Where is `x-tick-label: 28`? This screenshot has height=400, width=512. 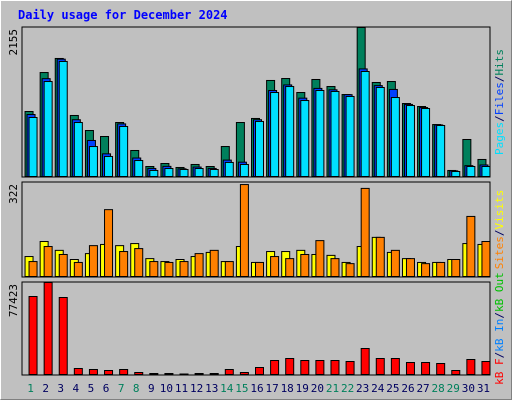 x-tick-label: 28 is located at coordinates (438, 388).